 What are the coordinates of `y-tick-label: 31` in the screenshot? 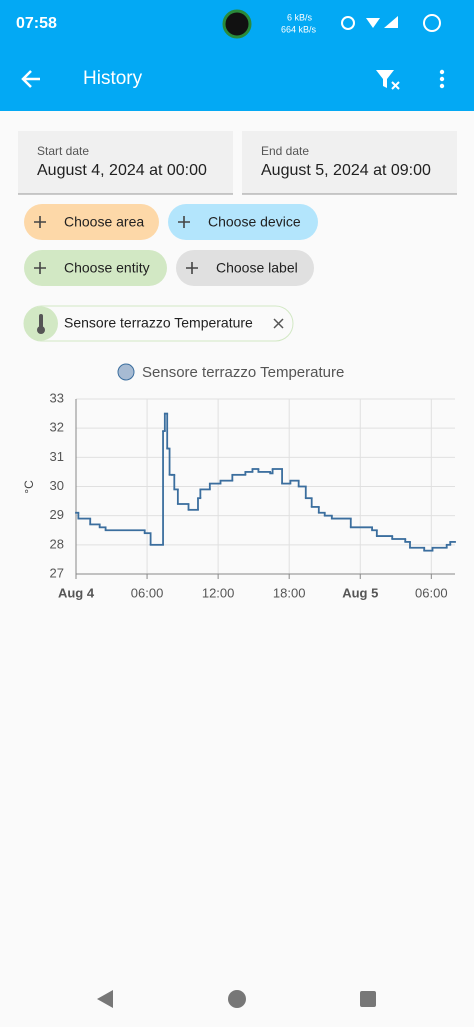 It's located at (57, 456).